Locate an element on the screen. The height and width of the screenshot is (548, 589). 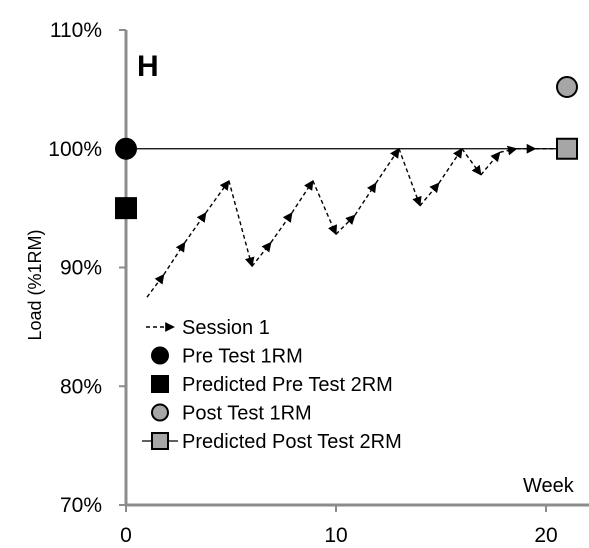
x-tick-label: 10 is located at coordinates (335, 535).